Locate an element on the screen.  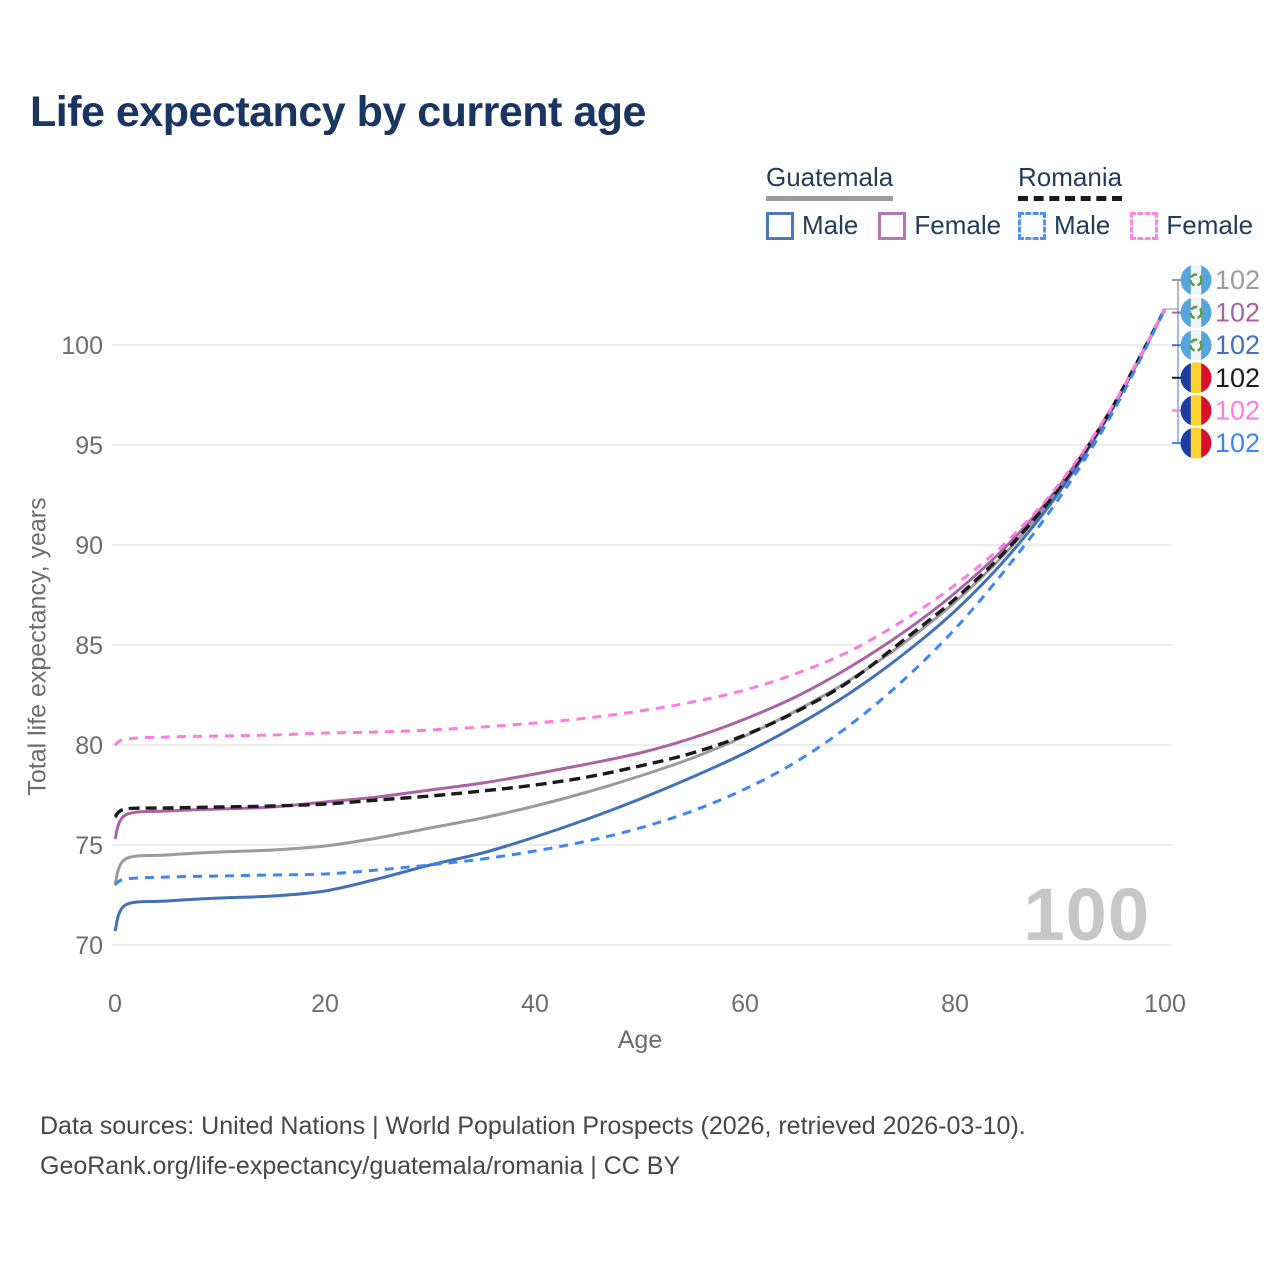
legend-country-guatemala: Guatemala is located at coordinates (830, 181).